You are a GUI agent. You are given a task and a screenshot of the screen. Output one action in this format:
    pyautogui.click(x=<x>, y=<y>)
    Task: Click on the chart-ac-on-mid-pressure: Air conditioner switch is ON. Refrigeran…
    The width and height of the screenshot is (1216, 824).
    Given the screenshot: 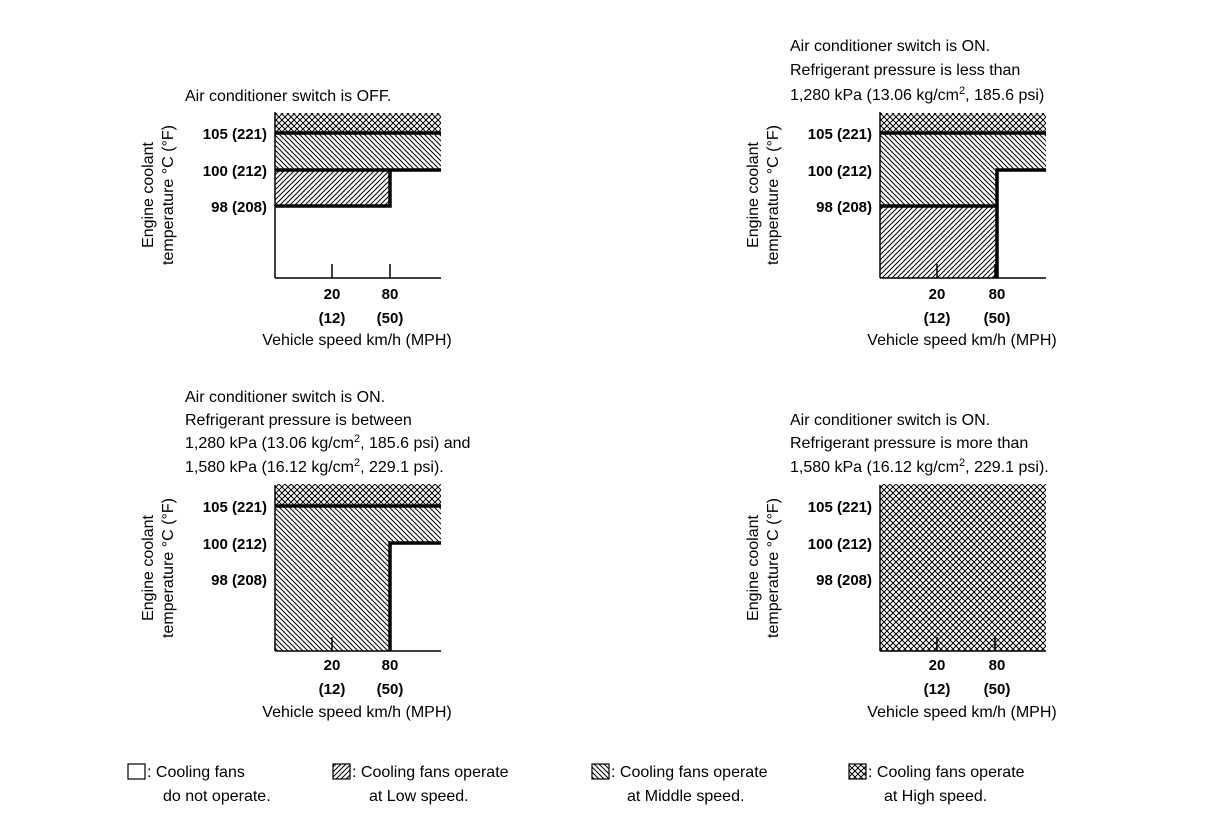 What is the action you would take?
    pyautogui.click(x=305, y=555)
    